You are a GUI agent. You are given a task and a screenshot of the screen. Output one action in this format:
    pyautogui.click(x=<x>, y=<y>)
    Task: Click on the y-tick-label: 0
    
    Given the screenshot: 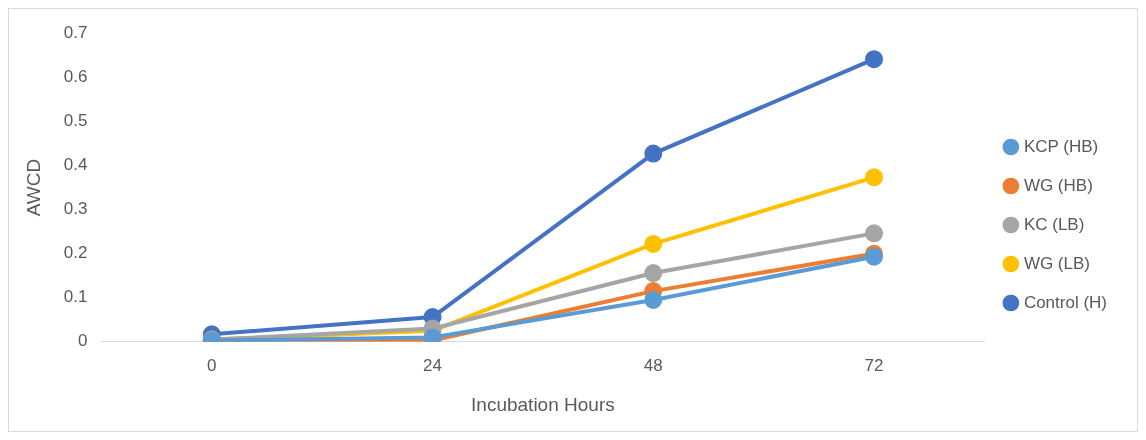 What is the action you would take?
    pyautogui.click(x=82, y=341)
    